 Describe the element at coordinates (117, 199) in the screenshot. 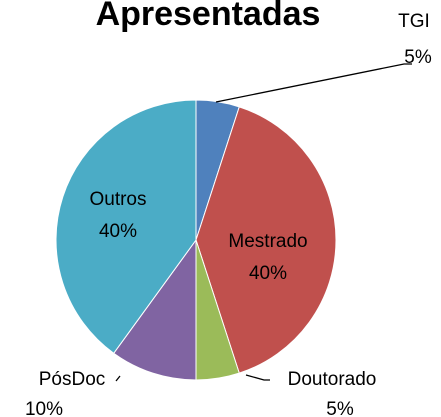

I see `slice-label: Outros` at that location.